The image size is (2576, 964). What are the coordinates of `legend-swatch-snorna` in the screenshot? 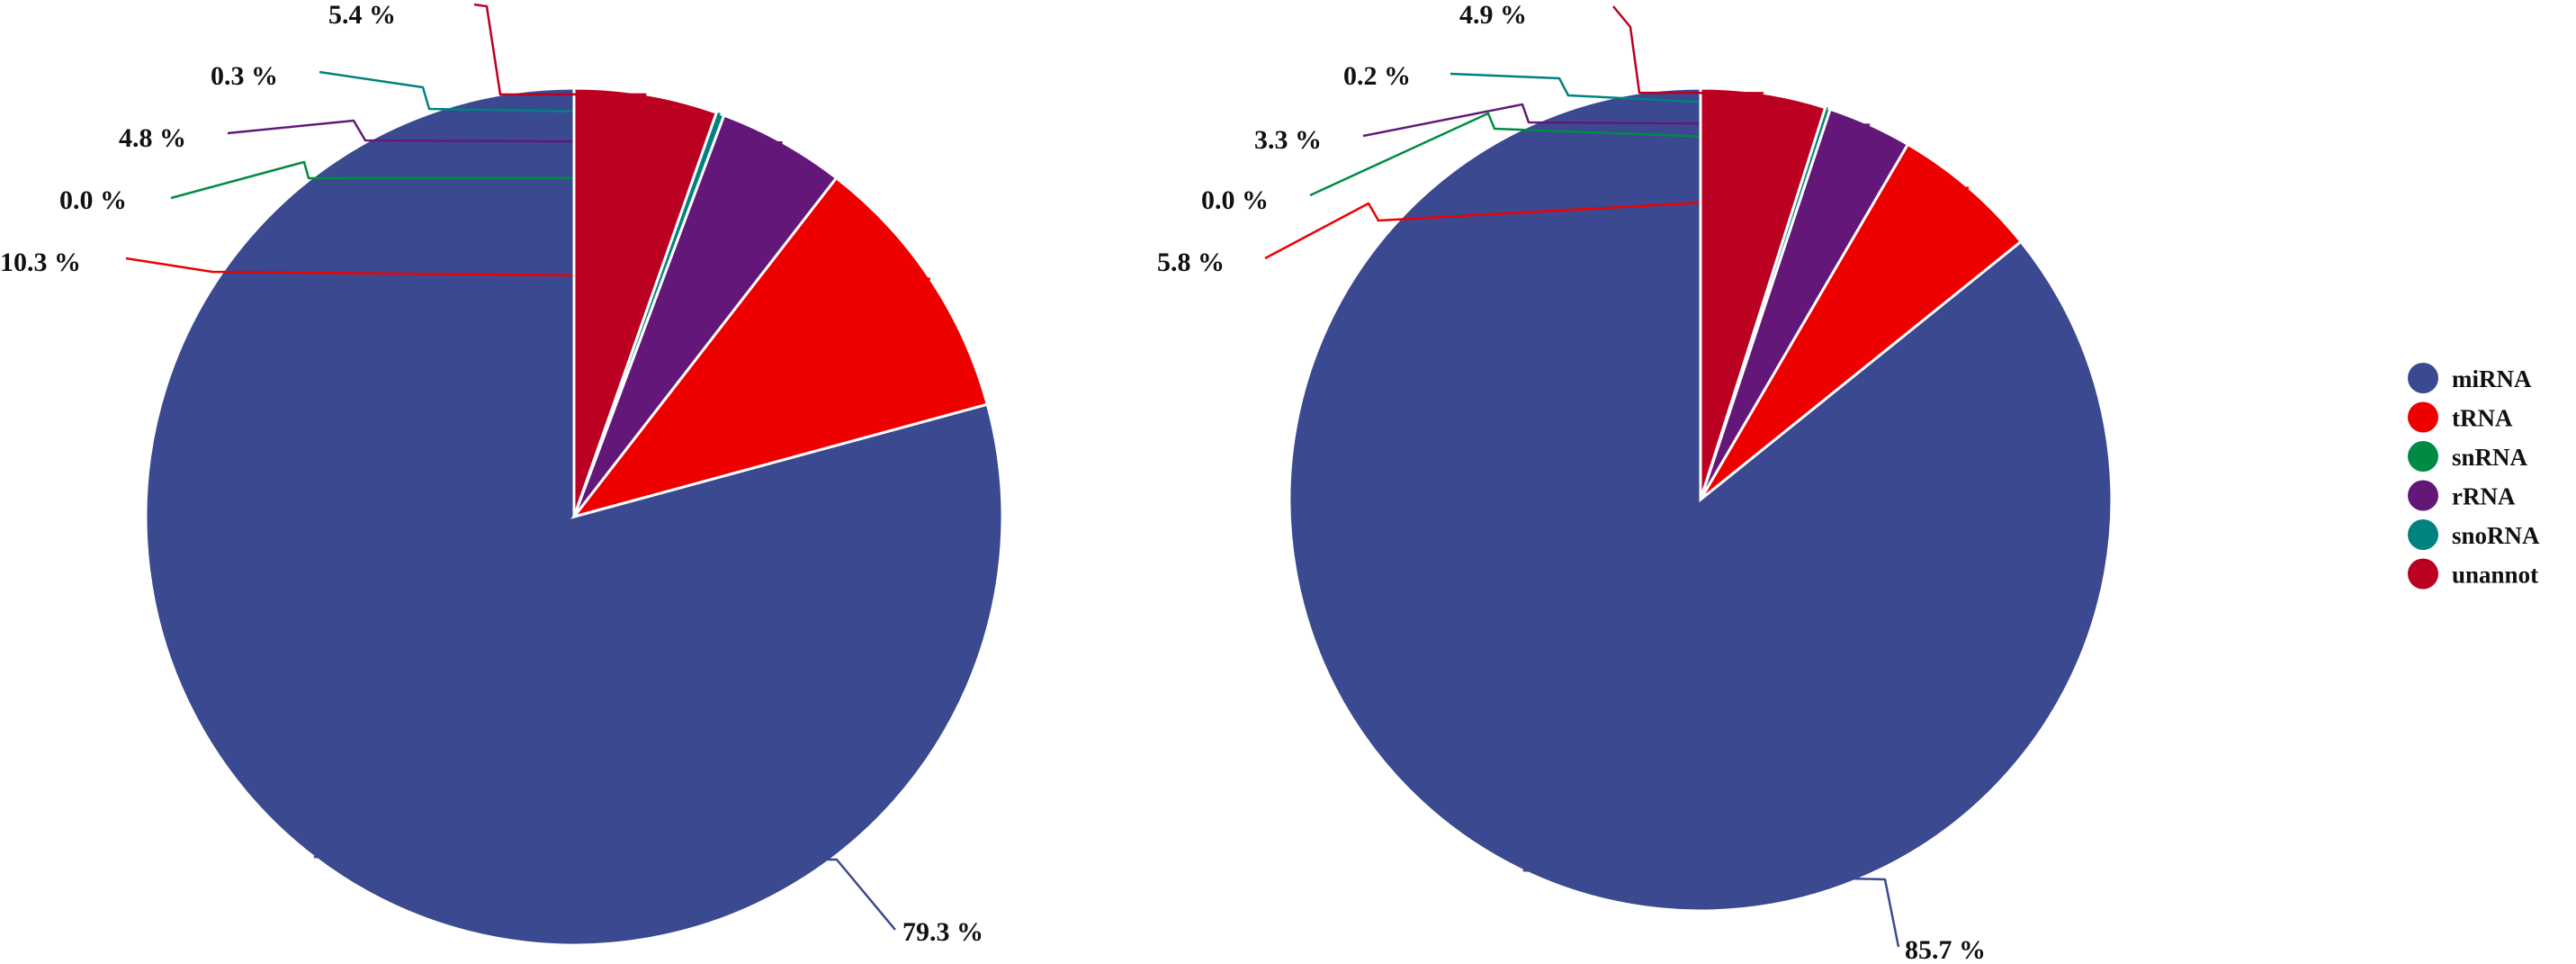 It's located at (2423, 534).